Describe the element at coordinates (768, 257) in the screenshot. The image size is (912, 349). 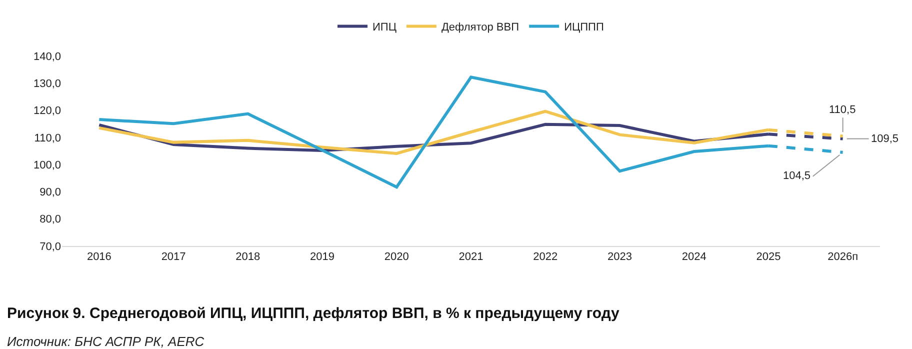
I see `x-tick-label: 2025` at that location.